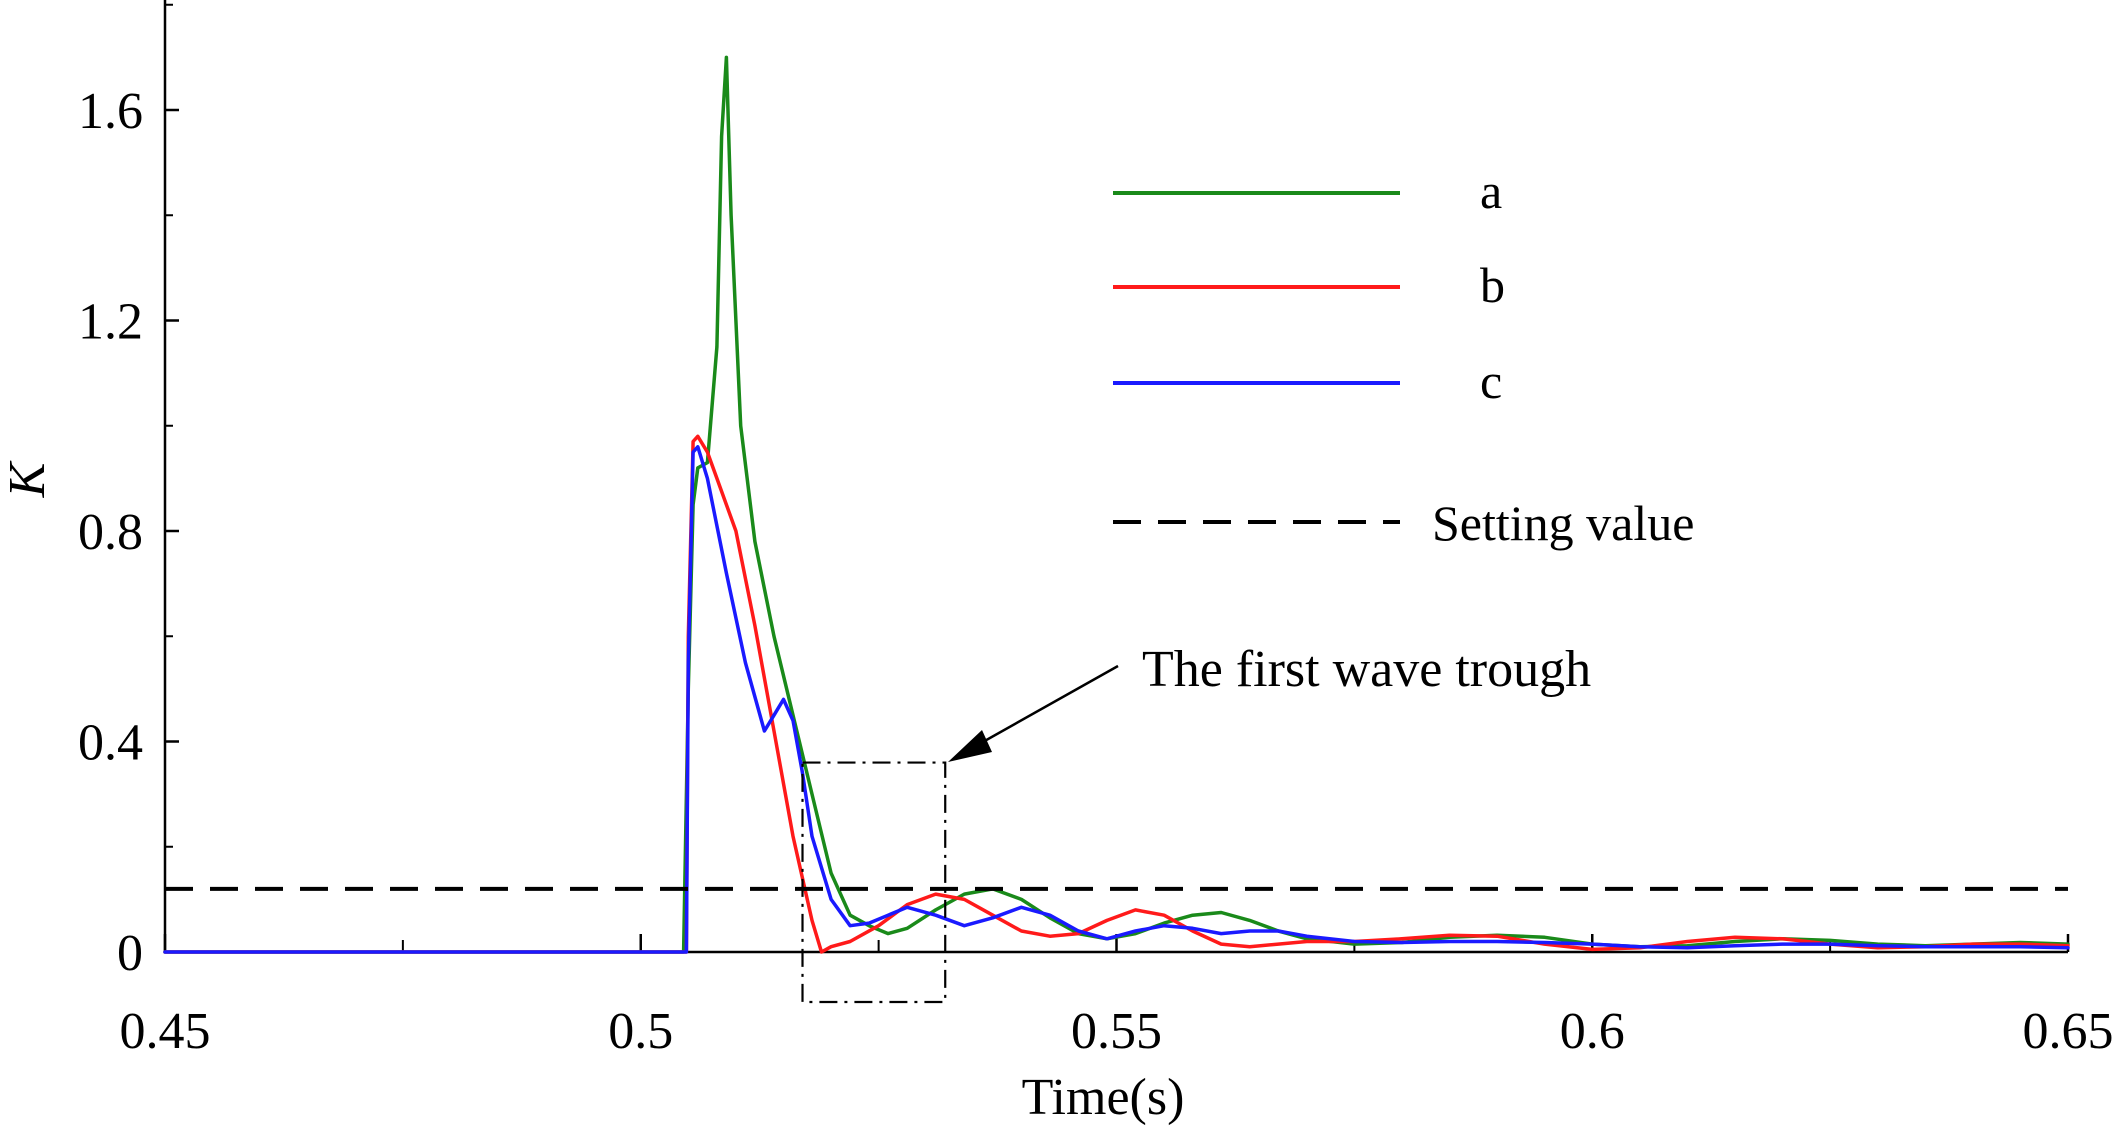  I want to click on first-trough-box, so click(874, 882).